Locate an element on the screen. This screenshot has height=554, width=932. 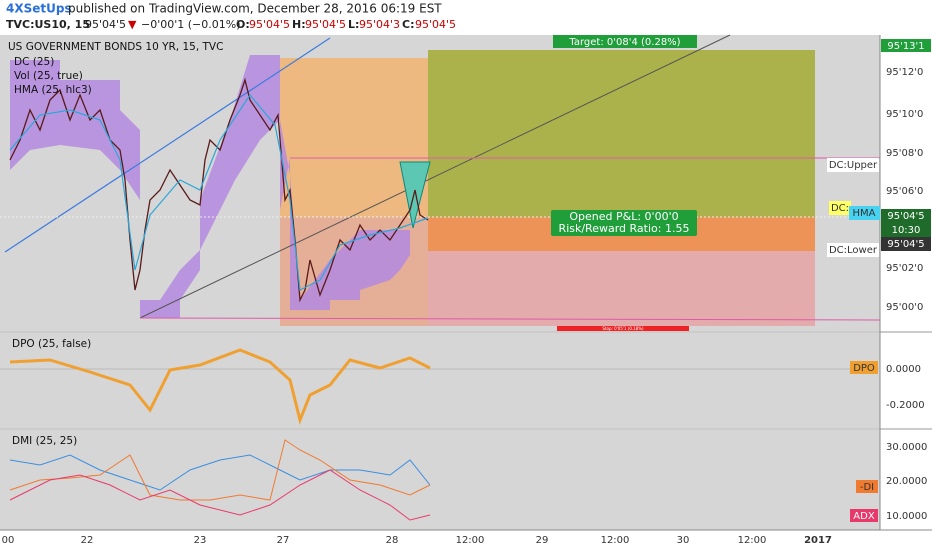
target-label-bg is located at coordinates (625, 41).